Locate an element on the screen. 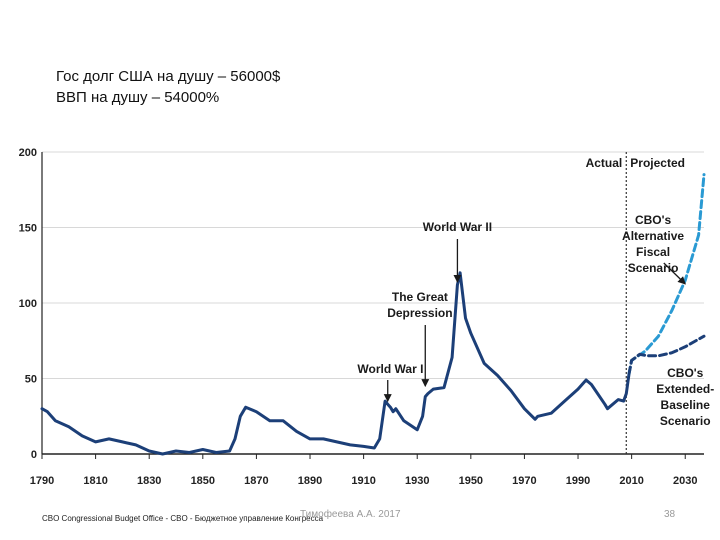  x-tick-label-1950: 1950 is located at coordinates (471, 481).